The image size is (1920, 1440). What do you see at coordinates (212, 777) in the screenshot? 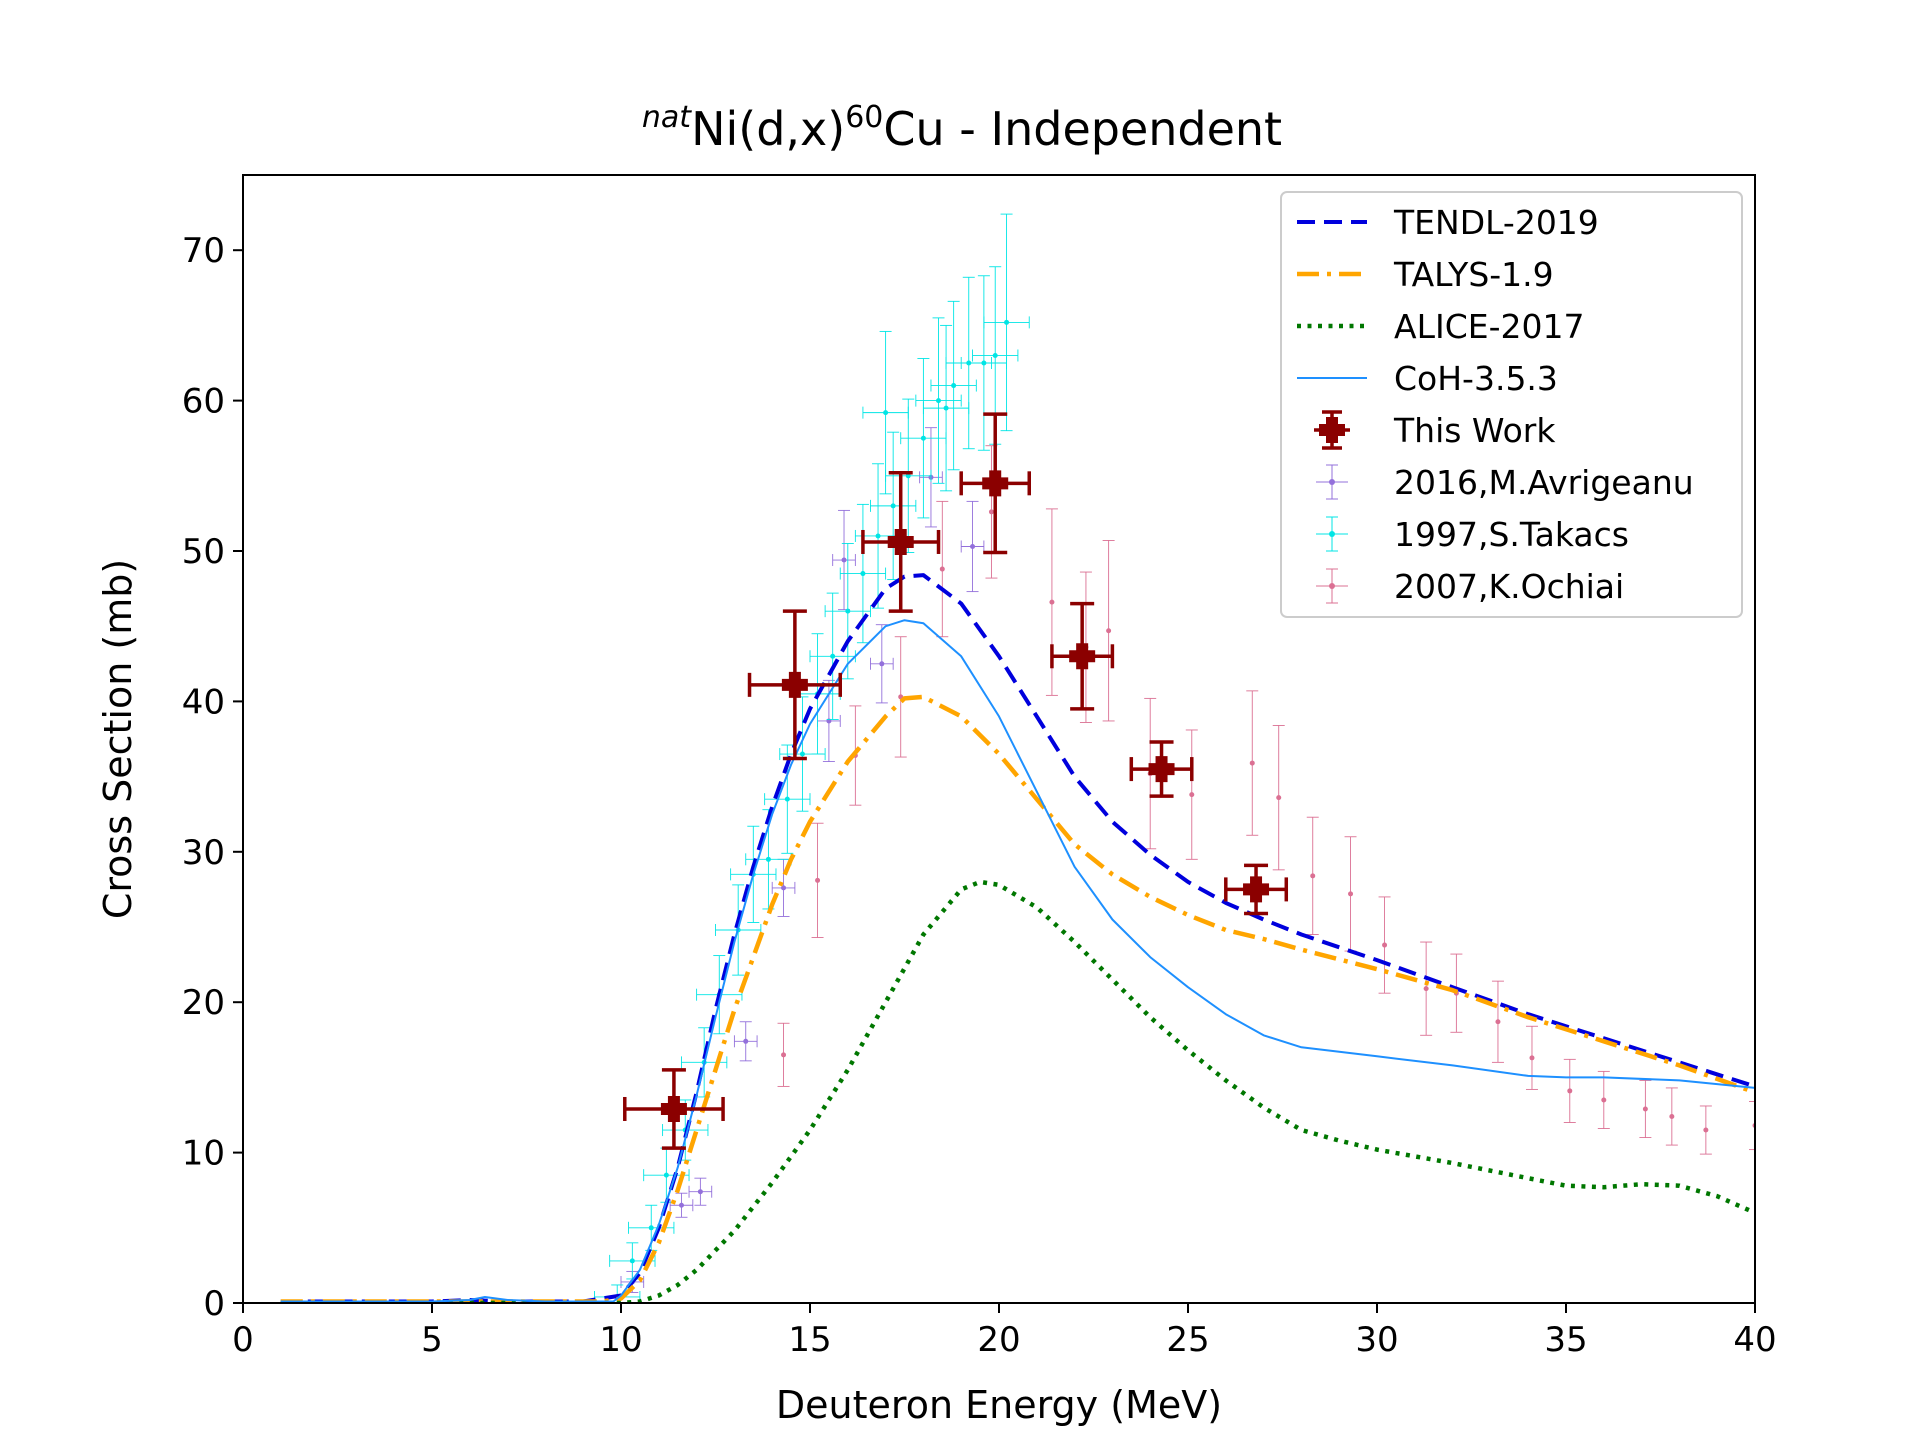
I see `y-axis: 0 10 20 30 40 50 60 70` at bounding box center [212, 777].